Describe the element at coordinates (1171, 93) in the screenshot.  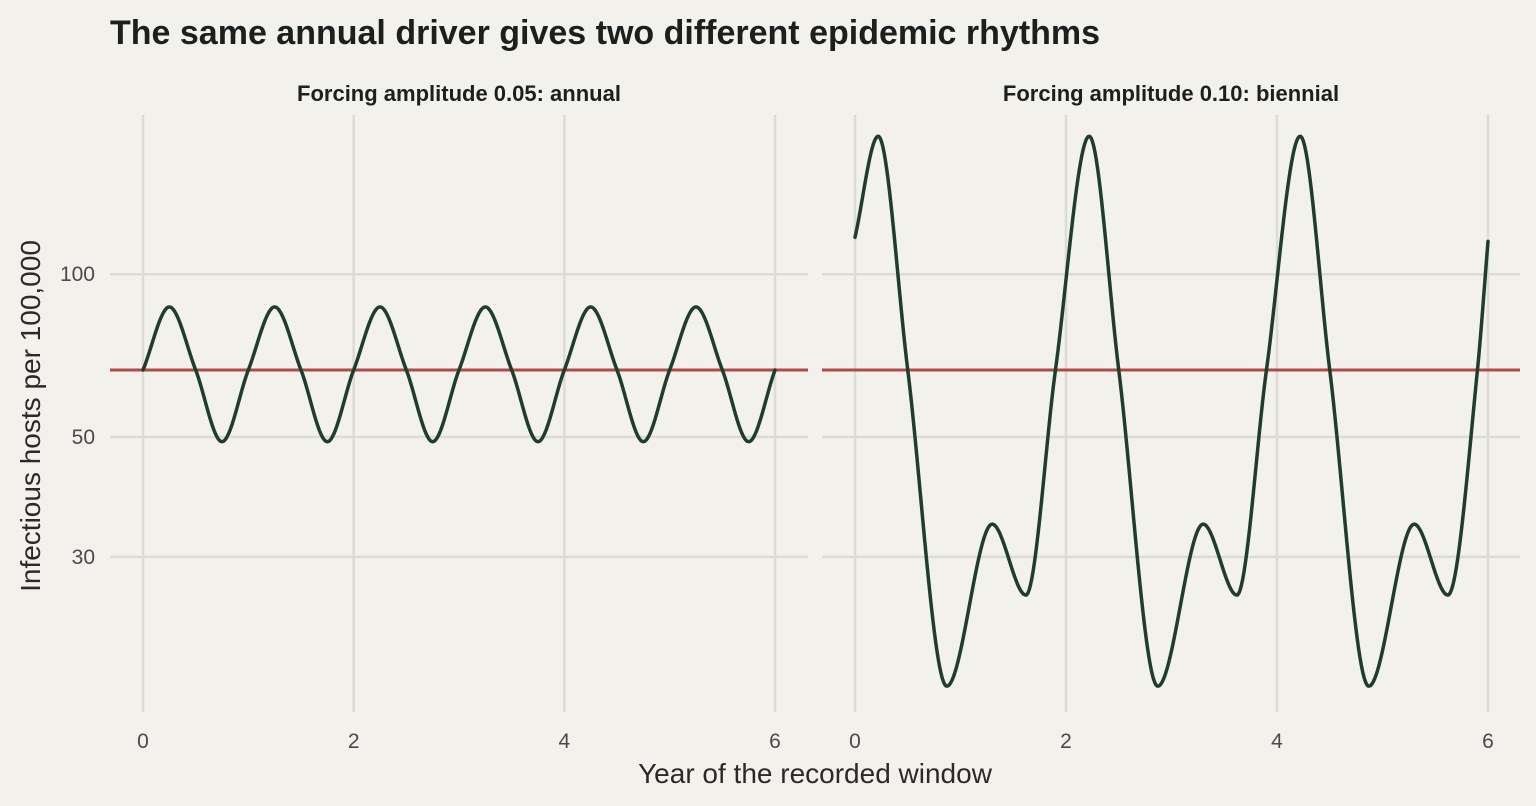
I see `panel-right-strip-label: Forcing amplitude 0.10: biennial` at that location.